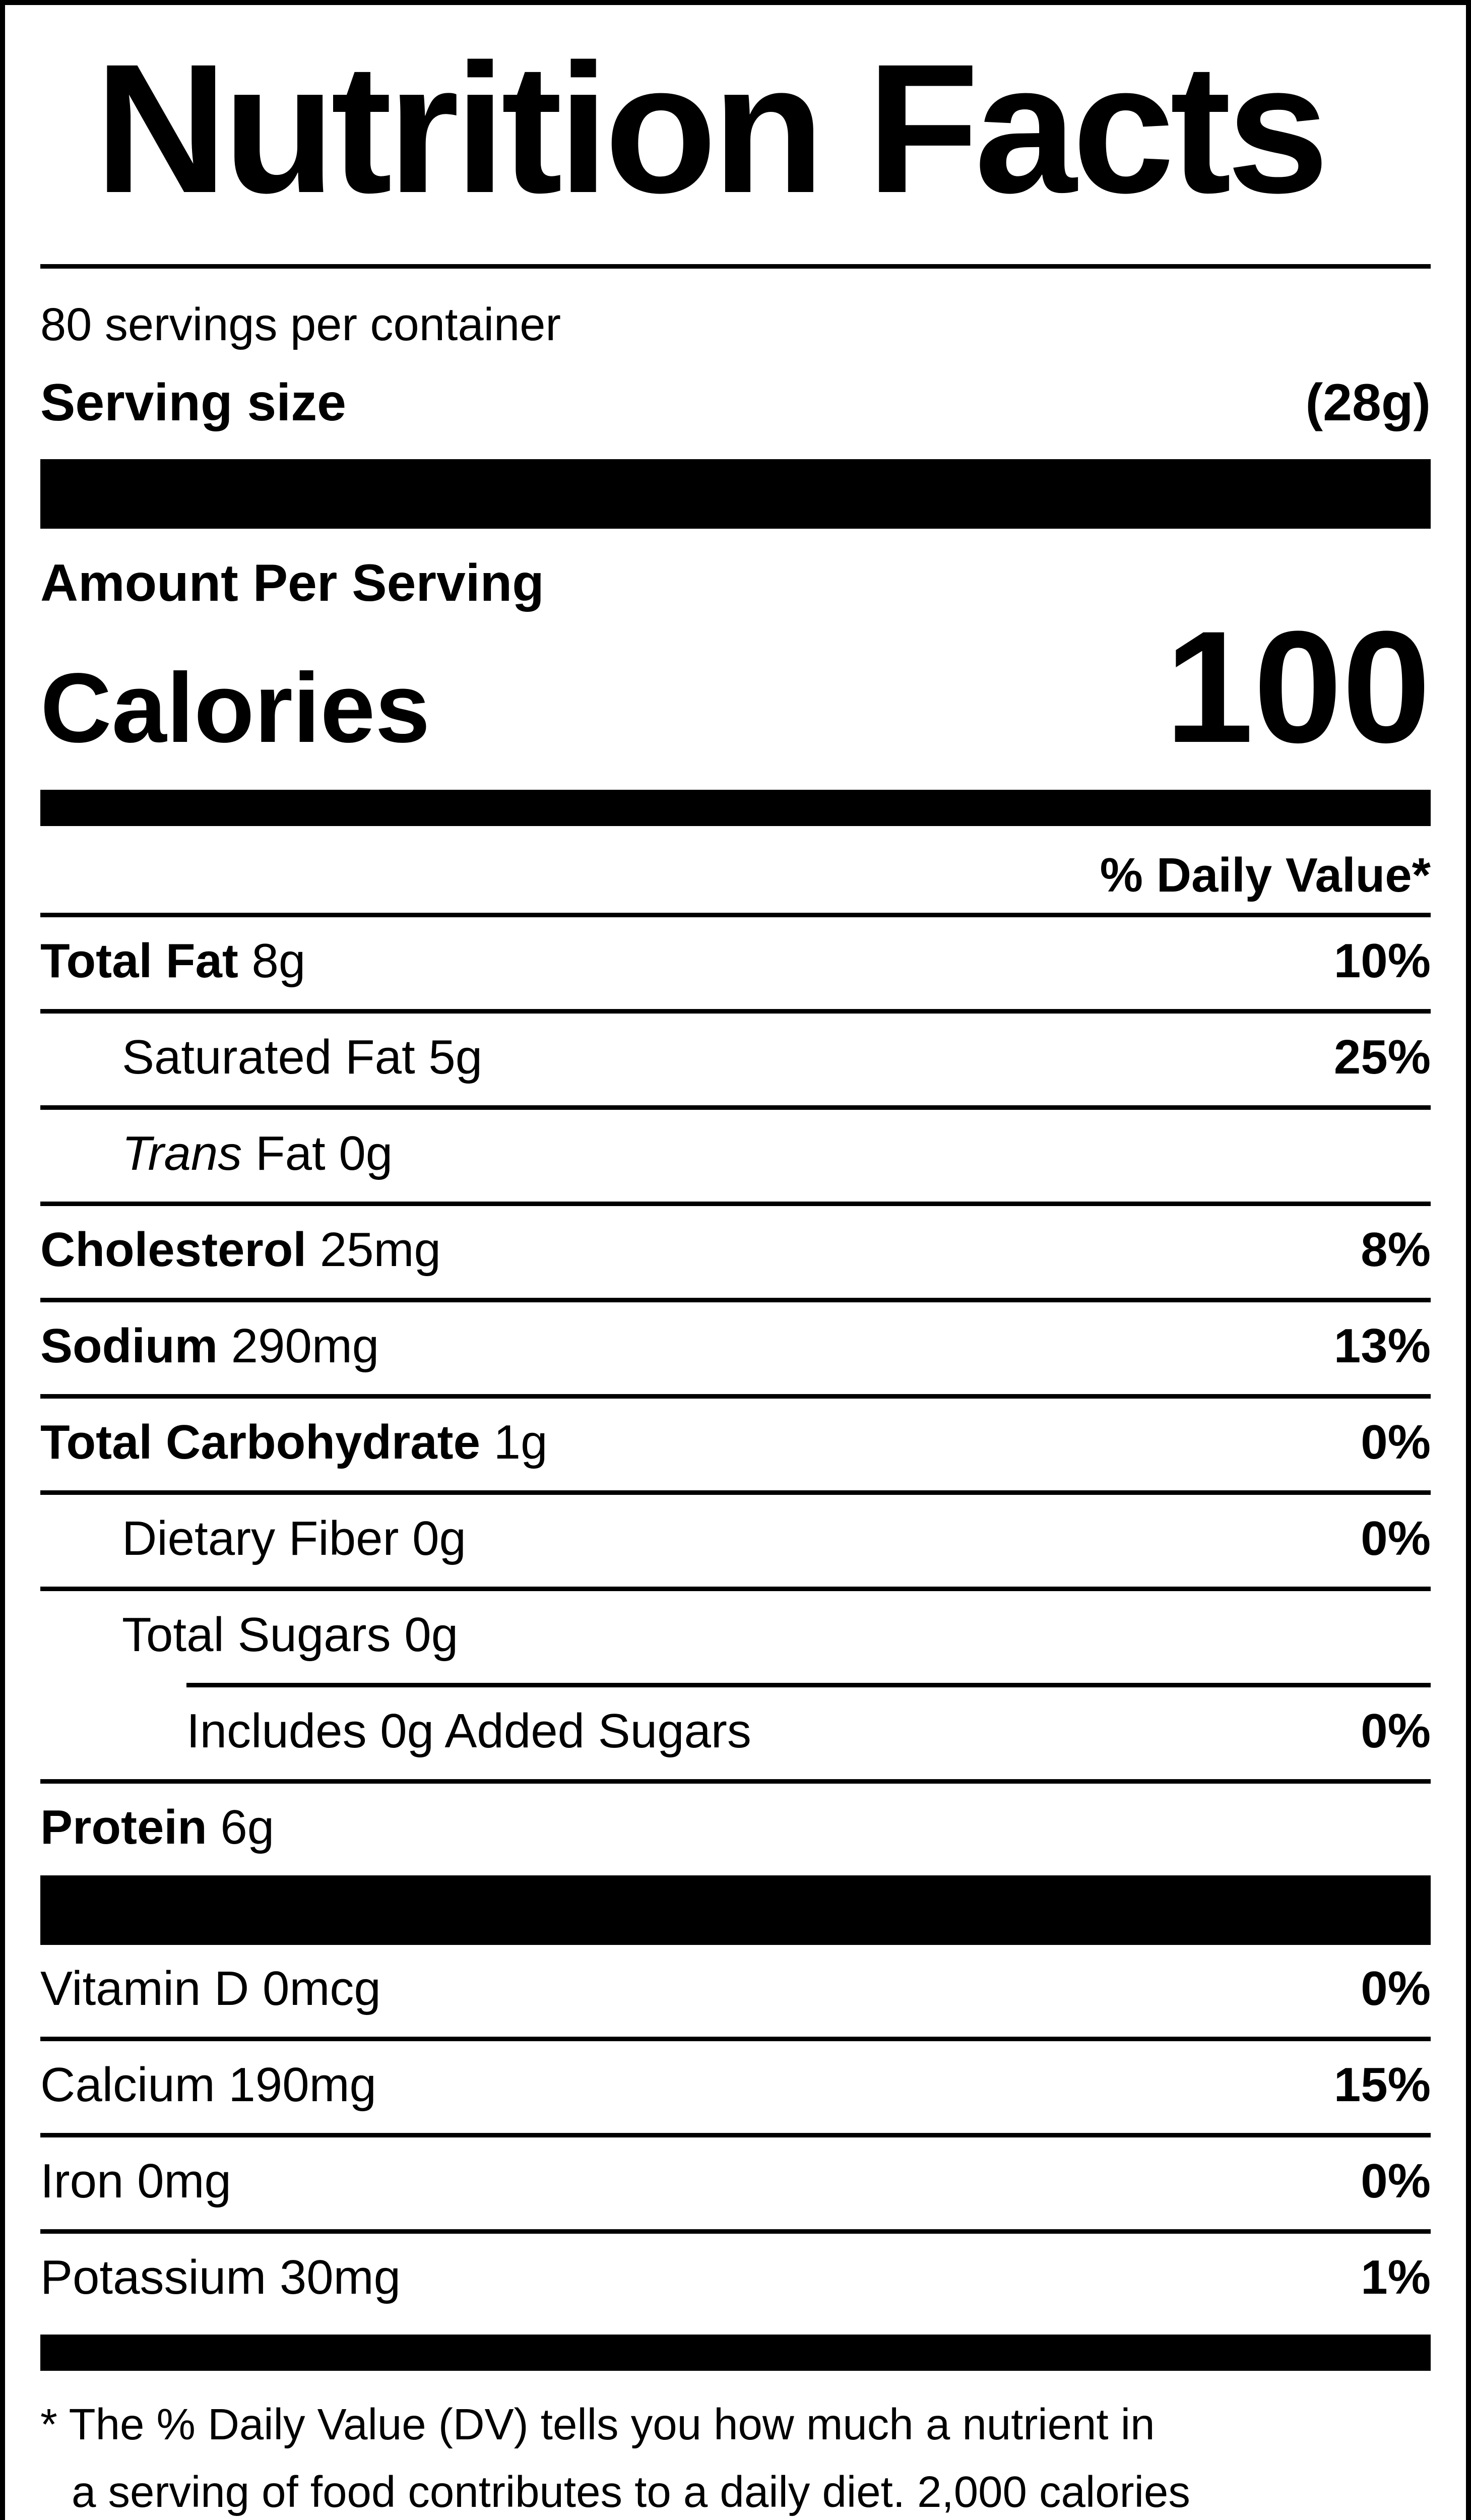  Describe the element at coordinates (173, 961) in the screenshot. I see `nutrient-name: Total Fat 8g` at that location.